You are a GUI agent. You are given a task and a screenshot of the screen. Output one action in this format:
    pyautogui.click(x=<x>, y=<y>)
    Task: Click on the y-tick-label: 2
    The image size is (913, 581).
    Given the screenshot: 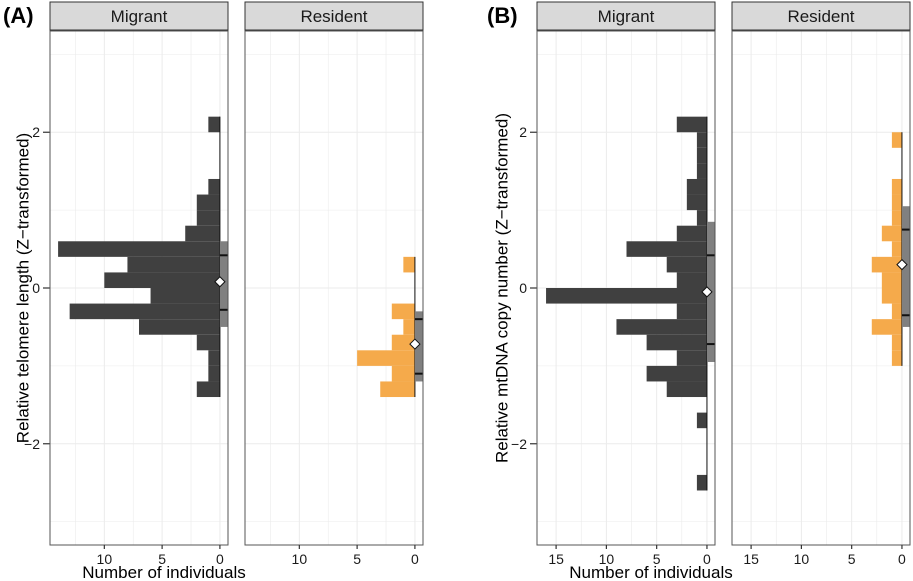 What is the action you would take?
    pyautogui.click(x=523, y=132)
    